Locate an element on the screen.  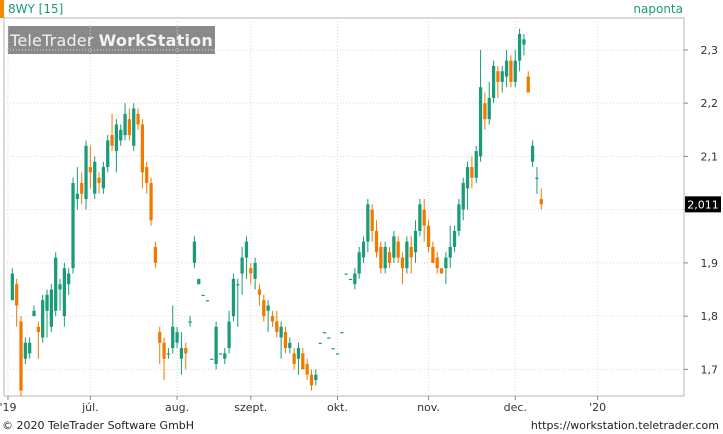
source-url: https://workstation.teletrader.com is located at coordinates (624, 425).